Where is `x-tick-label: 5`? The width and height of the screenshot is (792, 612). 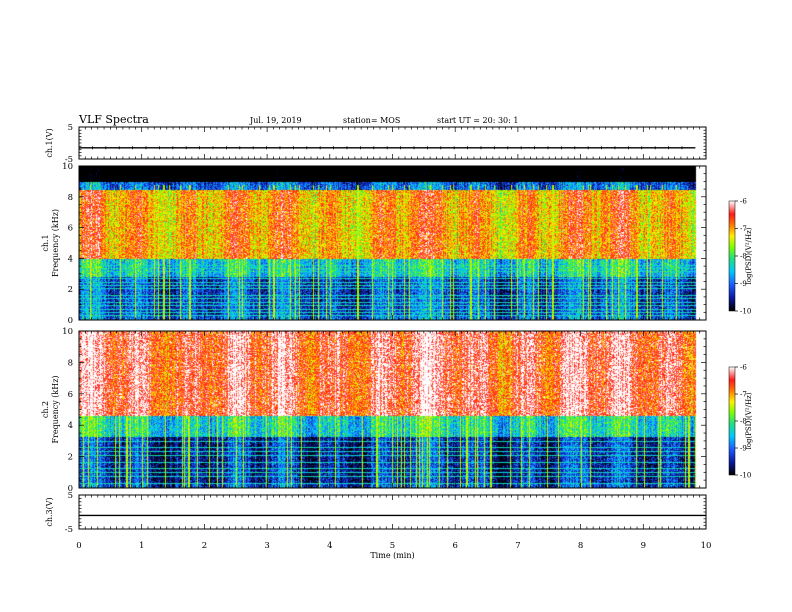
x-tick-label: 5 is located at coordinates (392, 546).